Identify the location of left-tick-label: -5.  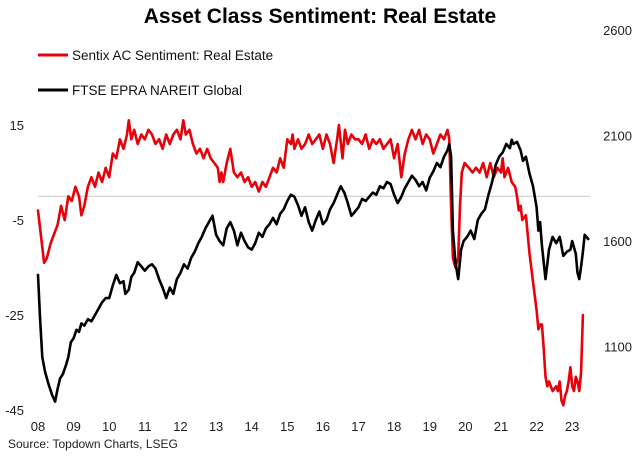
(18, 220).